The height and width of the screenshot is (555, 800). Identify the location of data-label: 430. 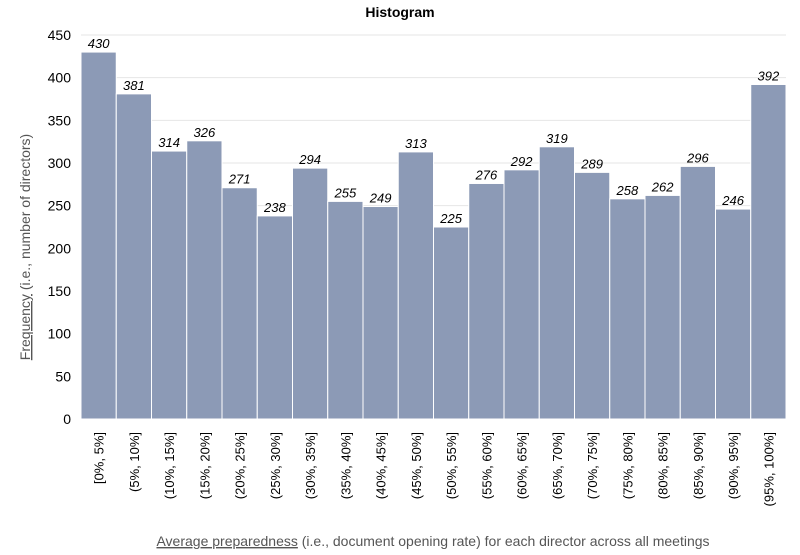
(99, 43).